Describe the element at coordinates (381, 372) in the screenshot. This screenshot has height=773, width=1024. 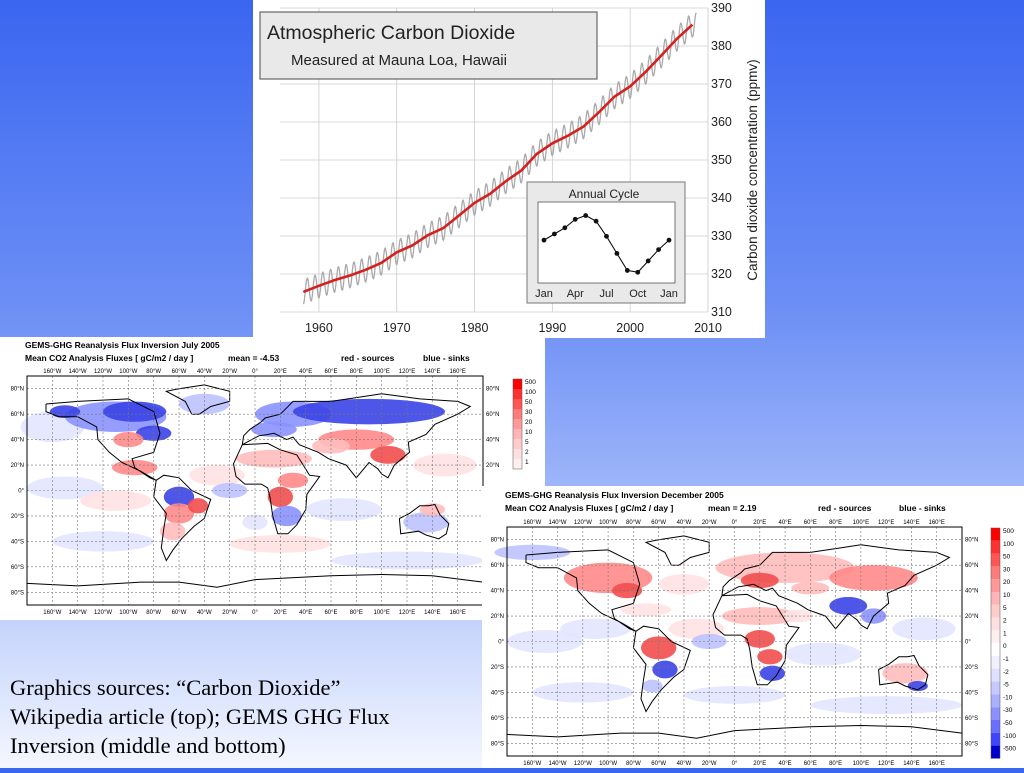
I see `lon-label-top: 100°E` at that location.